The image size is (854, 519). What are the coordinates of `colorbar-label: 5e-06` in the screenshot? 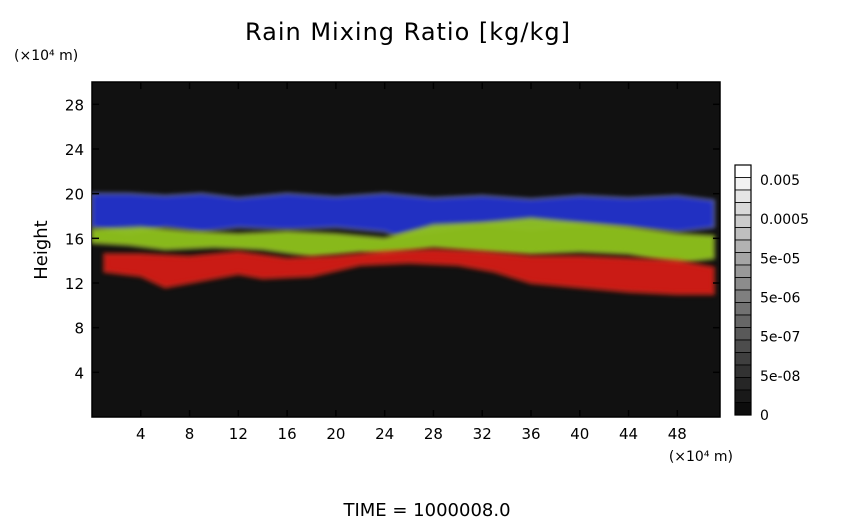 It's located at (780, 299).